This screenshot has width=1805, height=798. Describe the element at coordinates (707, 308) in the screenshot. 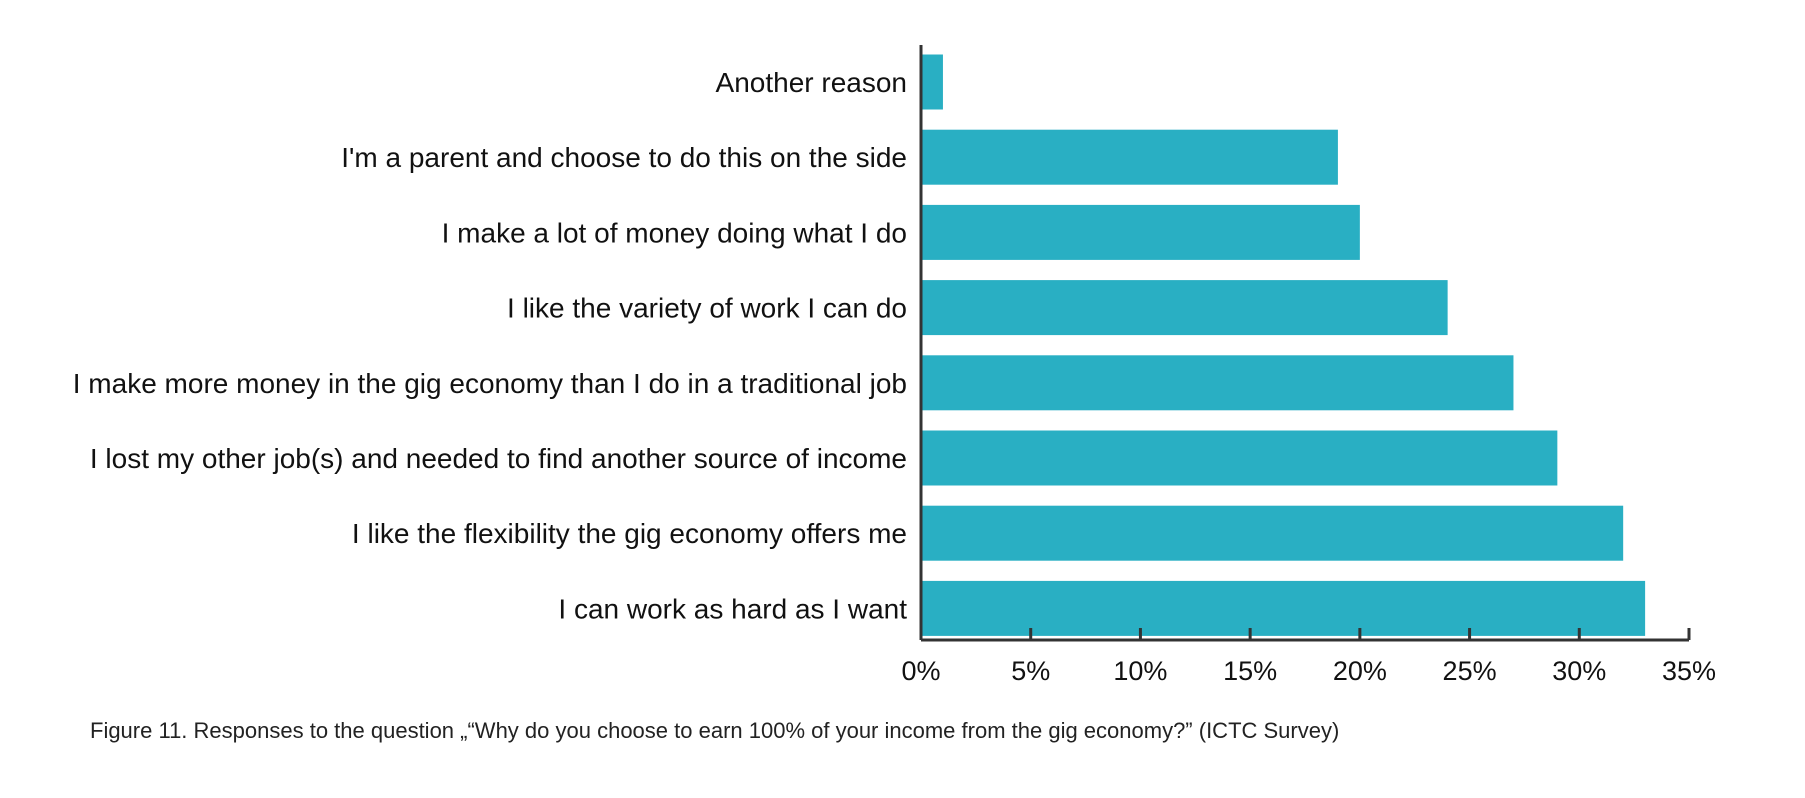

I see `category-label-4: I like the variety of work I can do` at that location.